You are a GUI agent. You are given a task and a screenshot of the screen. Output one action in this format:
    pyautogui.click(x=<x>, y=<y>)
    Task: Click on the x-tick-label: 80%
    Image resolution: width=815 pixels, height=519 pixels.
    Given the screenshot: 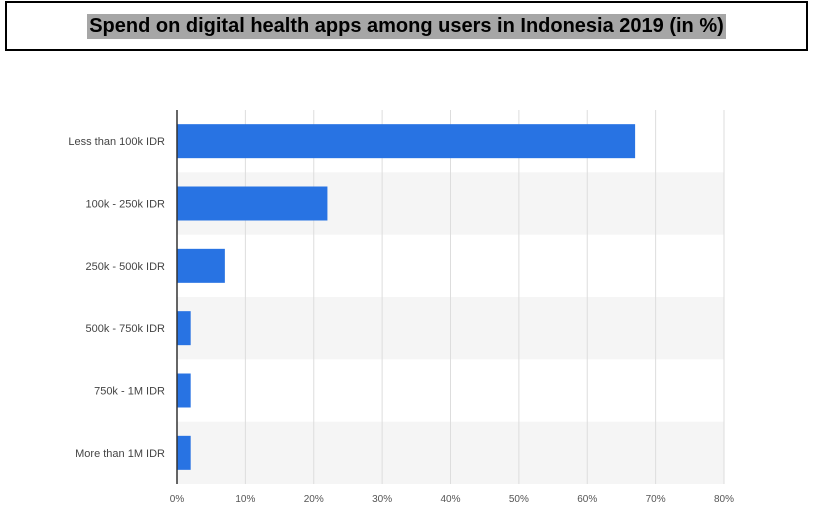 What is the action you would take?
    pyautogui.click(x=724, y=499)
    